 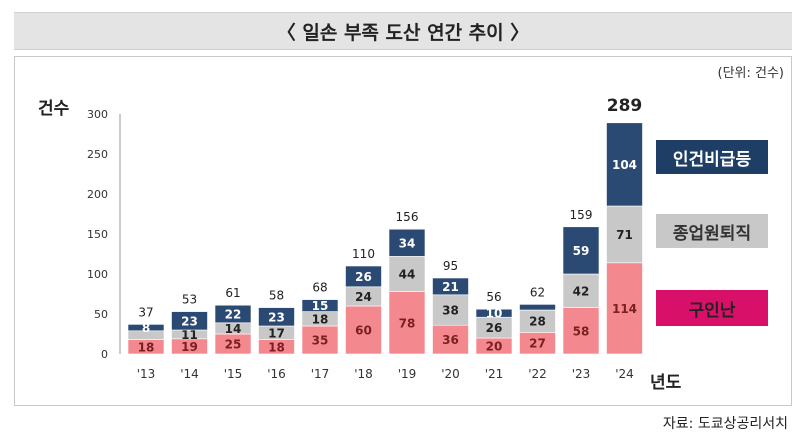 I want to click on data-label: 8, so click(x=146, y=328).